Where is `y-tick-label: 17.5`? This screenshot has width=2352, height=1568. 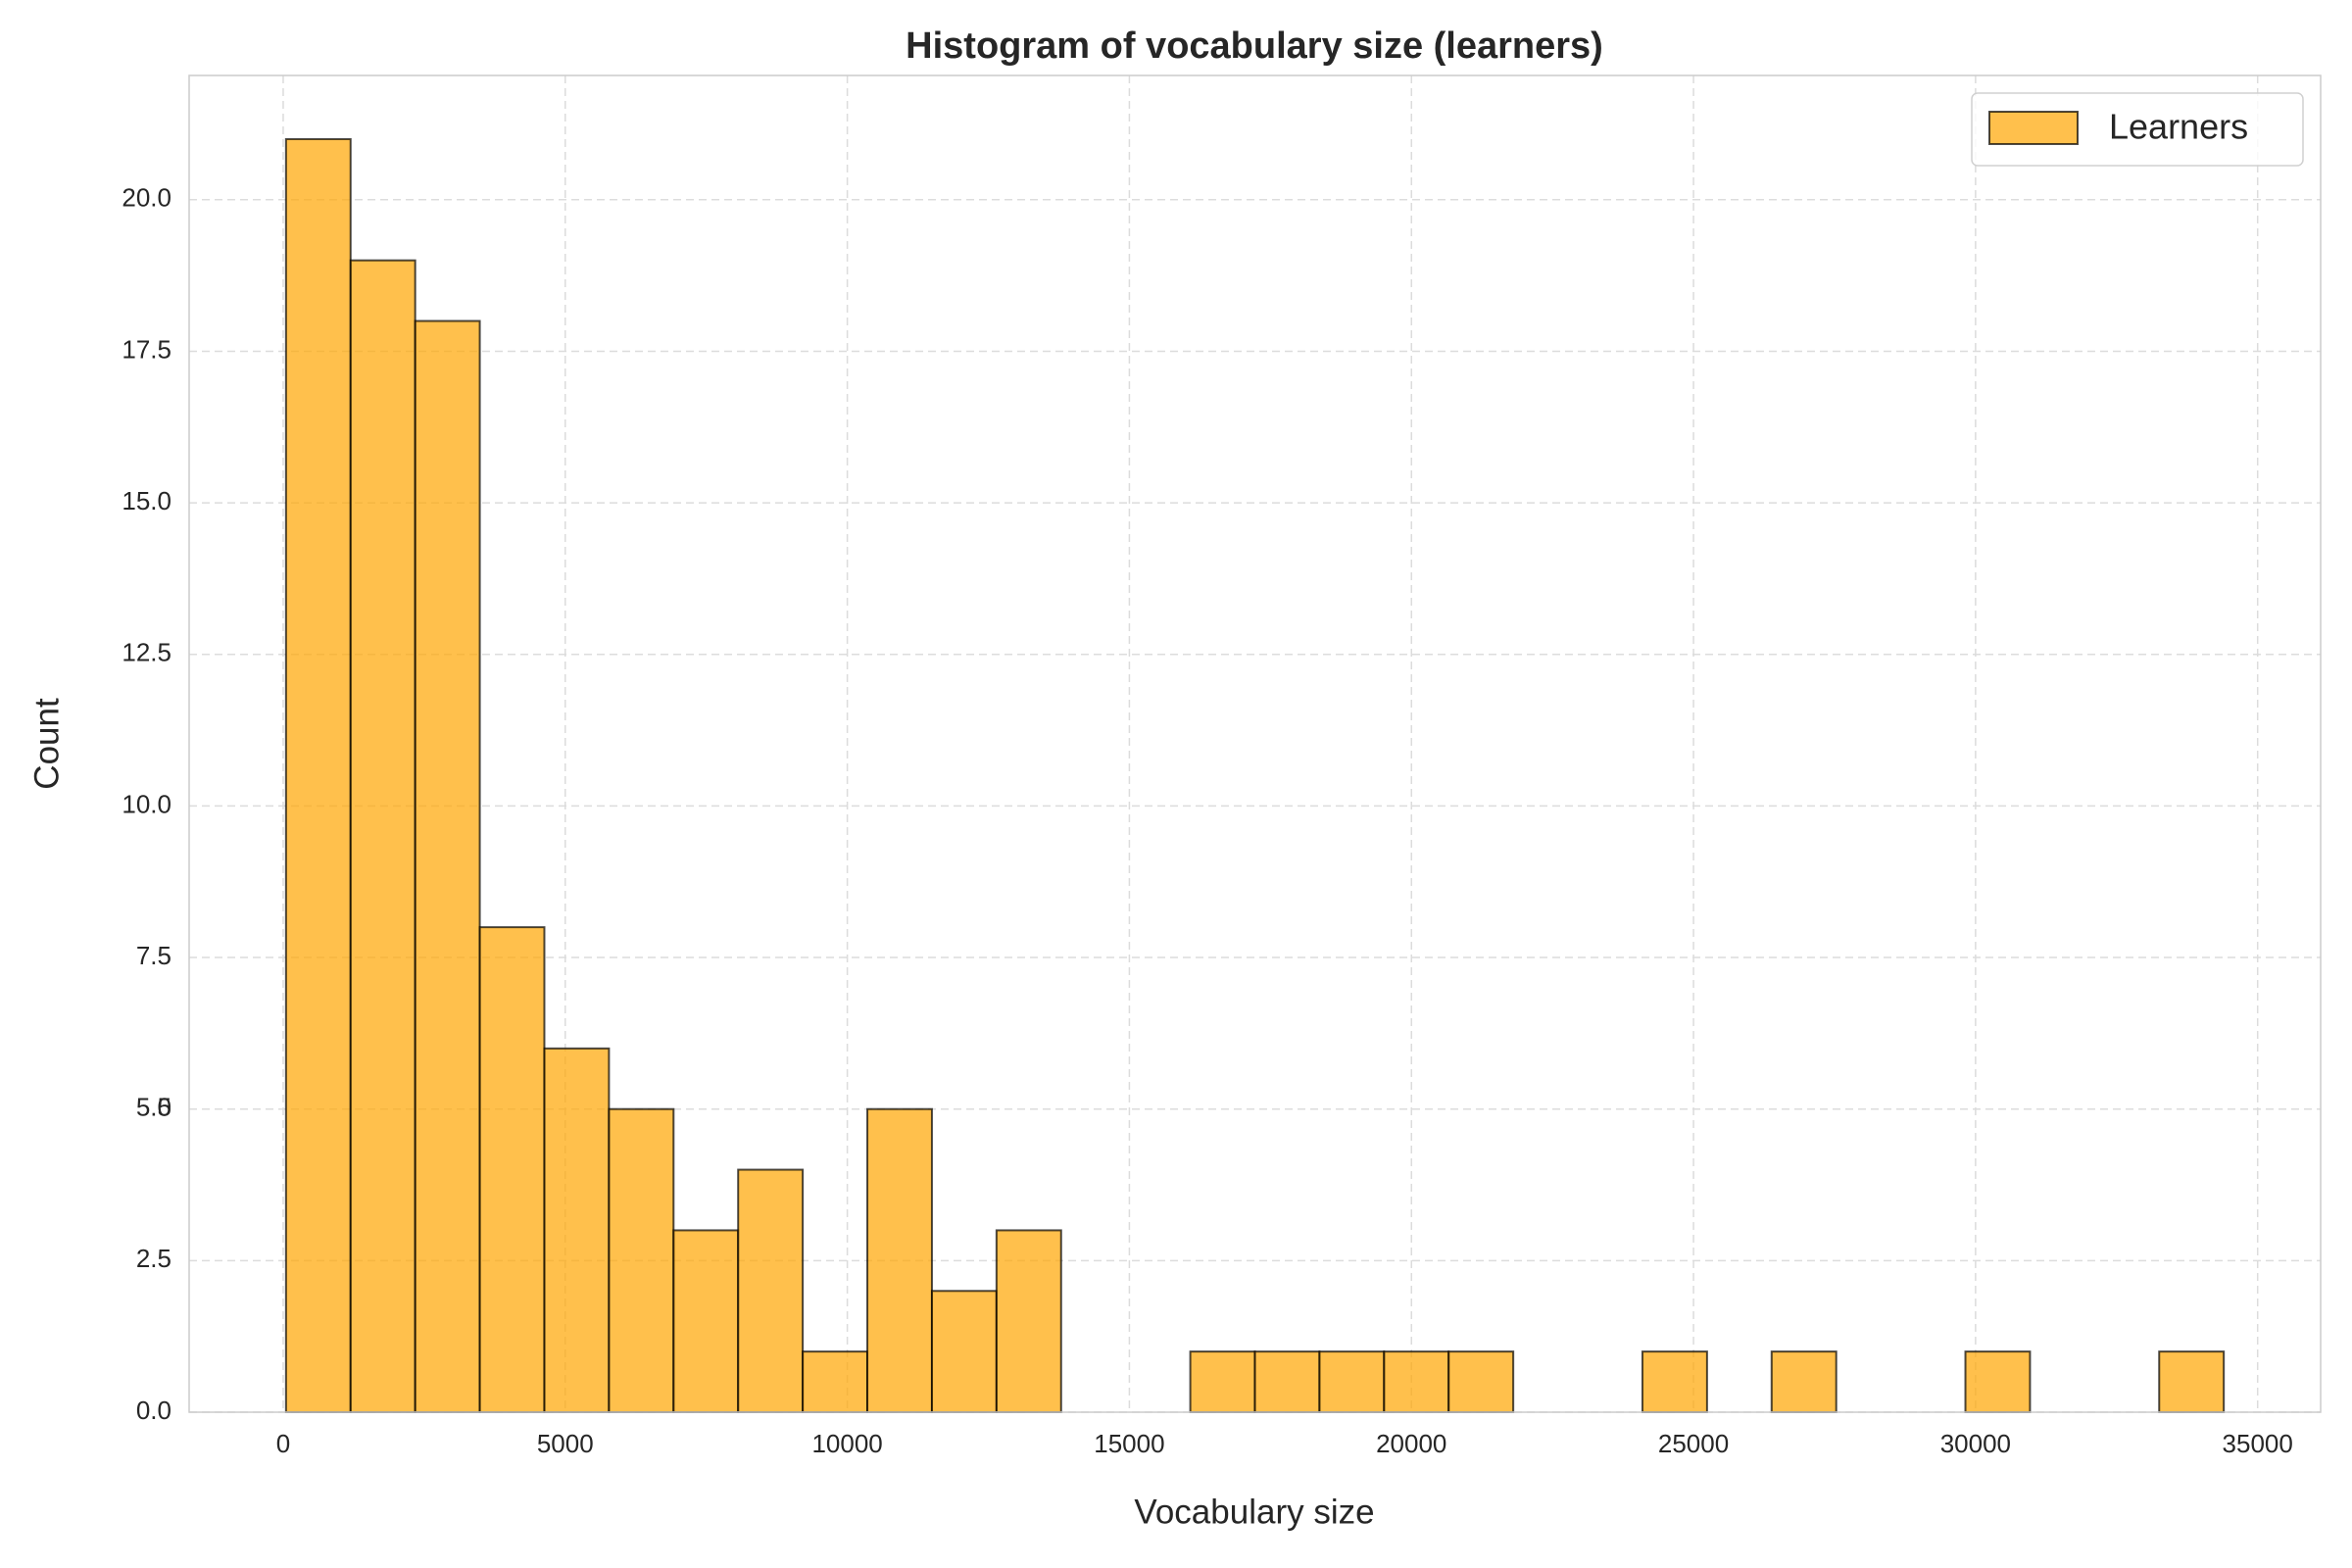 y-tick-label: 17.5 is located at coordinates (147, 349).